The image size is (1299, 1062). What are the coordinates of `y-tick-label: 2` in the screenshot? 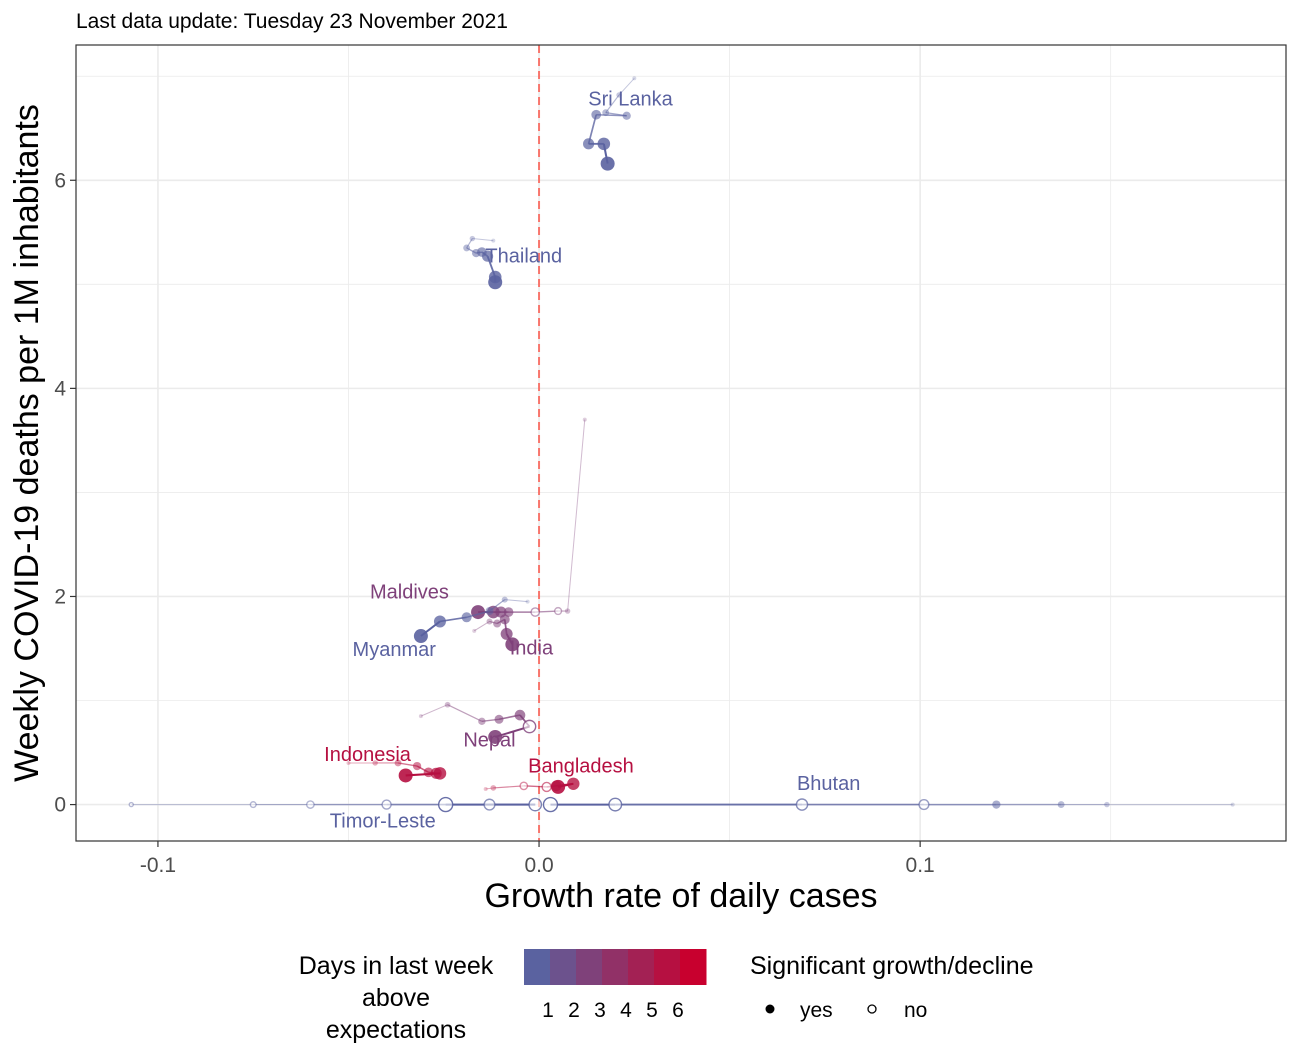 It's located at (60, 596).